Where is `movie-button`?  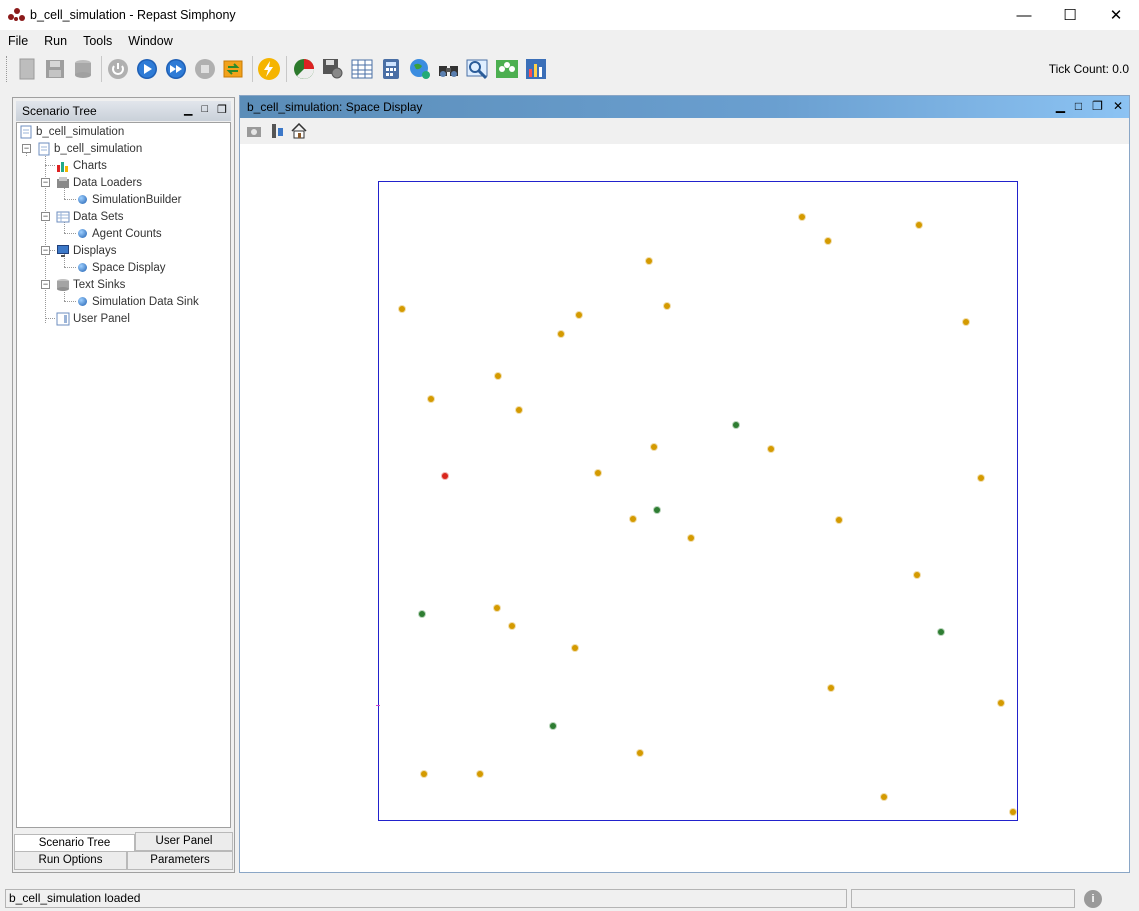 movie-button is located at coordinates (277, 131).